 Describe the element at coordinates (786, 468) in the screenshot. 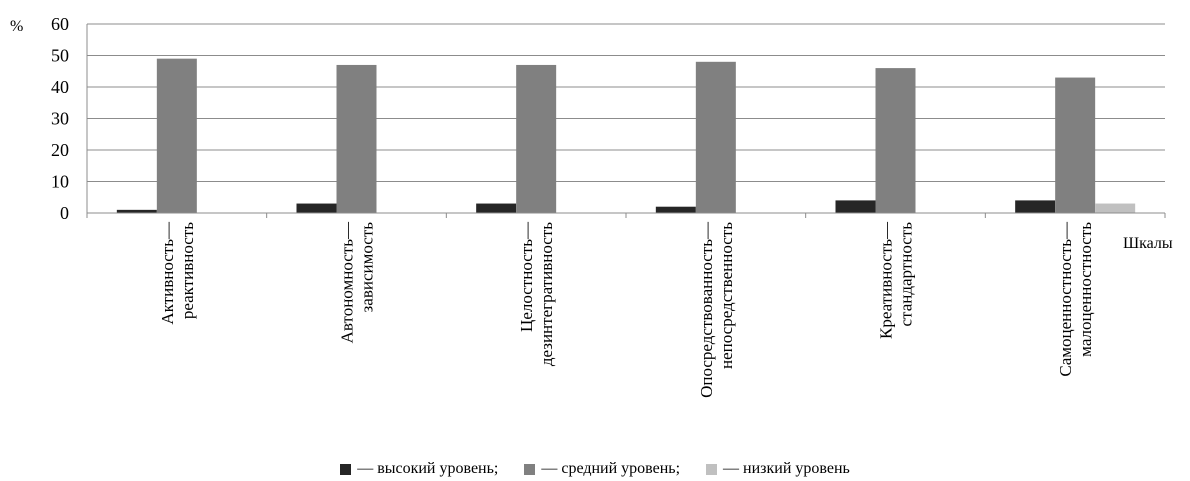

I see `legend-label: — низкий уровень` at that location.